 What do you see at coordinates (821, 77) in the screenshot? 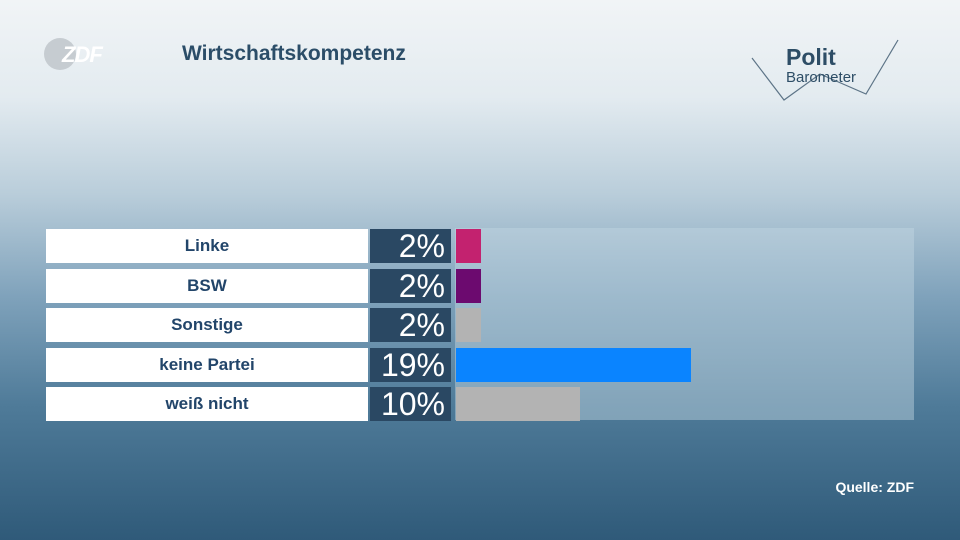
I see `politbarometer-logo-line2: Barometer` at bounding box center [821, 77].